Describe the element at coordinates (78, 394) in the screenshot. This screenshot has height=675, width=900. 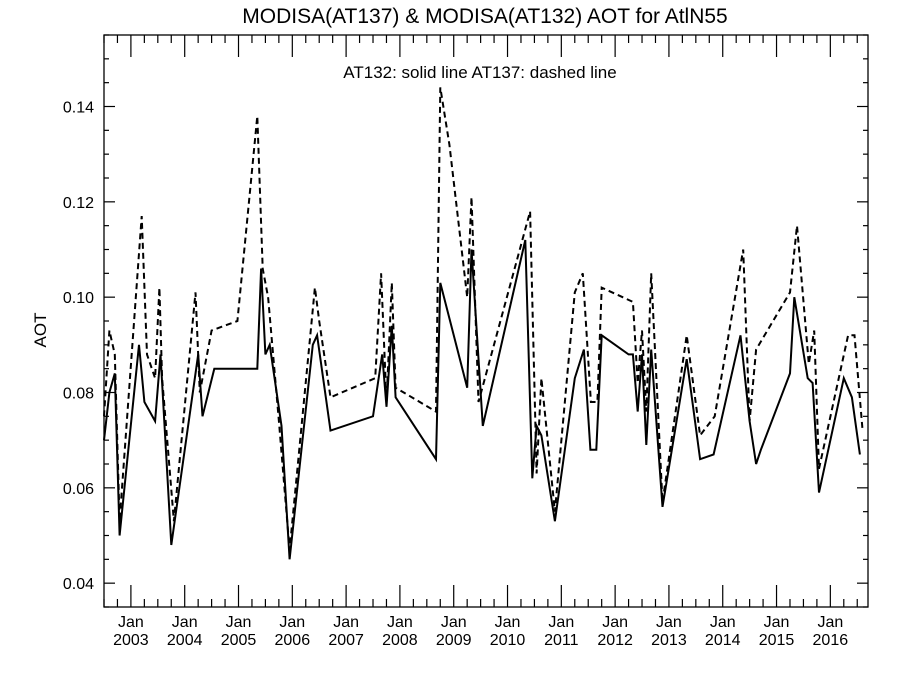
I see `y-tick-label: 0.08` at that location.